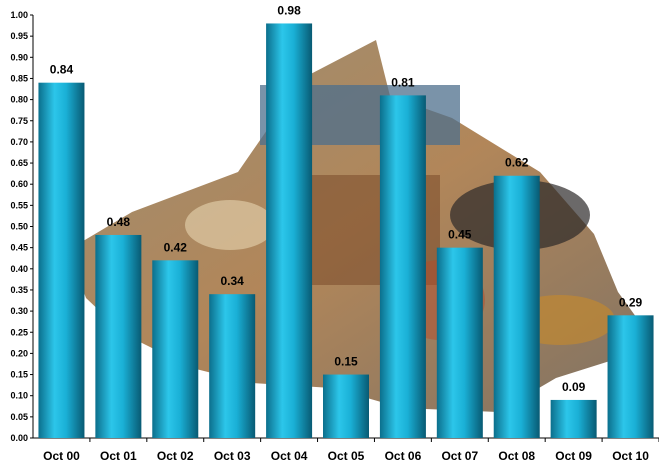 The image size is (659, 466). I want to click on y-tick-label: 0.85, so click(19, 78).